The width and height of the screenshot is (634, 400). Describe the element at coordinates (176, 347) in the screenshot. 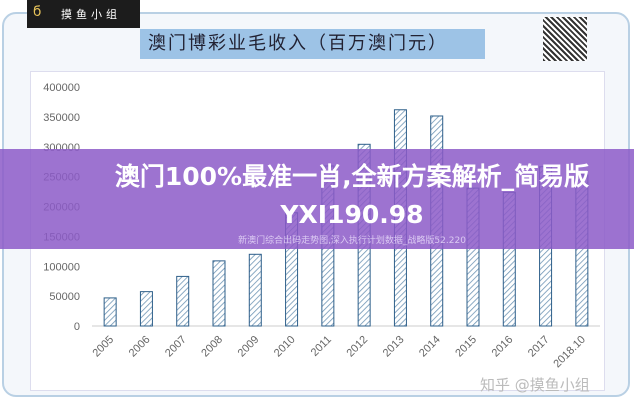

I see `x-tick-label: 2007` at that location.